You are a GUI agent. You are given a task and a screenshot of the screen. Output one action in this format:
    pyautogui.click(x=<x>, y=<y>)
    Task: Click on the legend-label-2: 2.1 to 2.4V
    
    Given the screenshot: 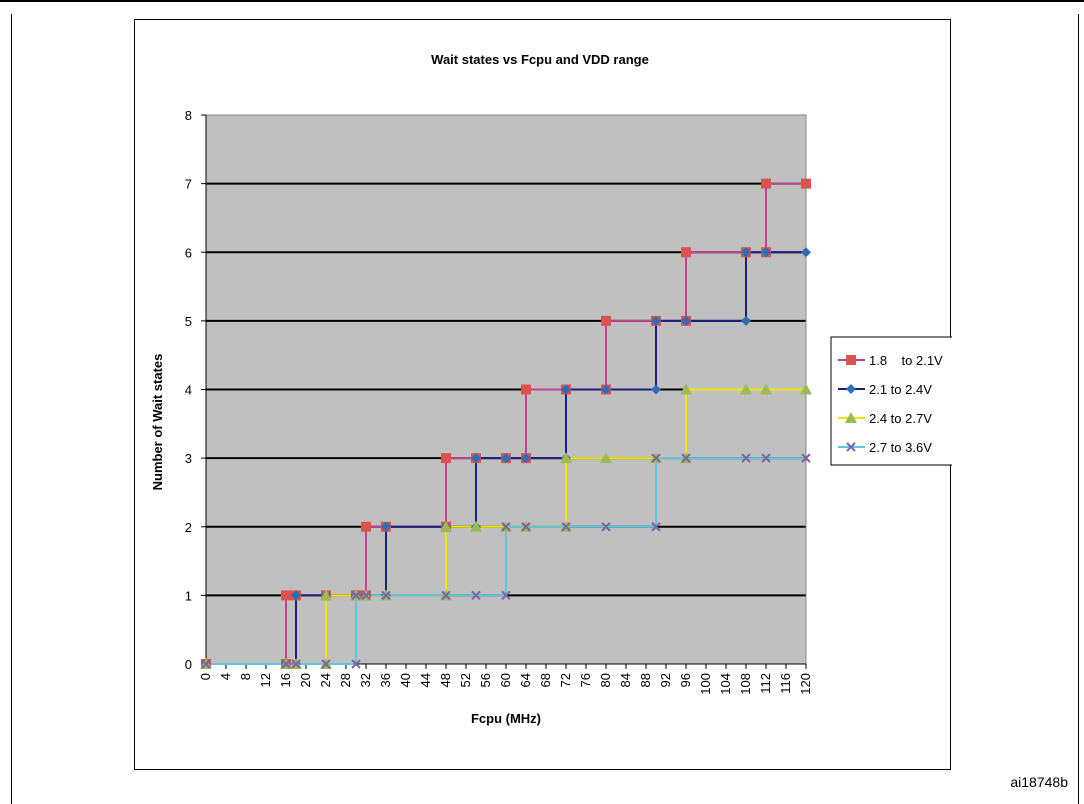 What is the action you would take?
    pyautogui.click(x=900, y=389)
    